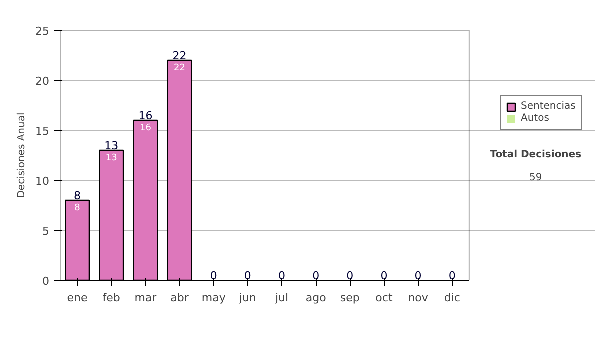 The image size is (600, 340). What do you see at coordinates (146, 129) in the screenshot?
I see `data-label: 16` at bounding box center [146, 129].